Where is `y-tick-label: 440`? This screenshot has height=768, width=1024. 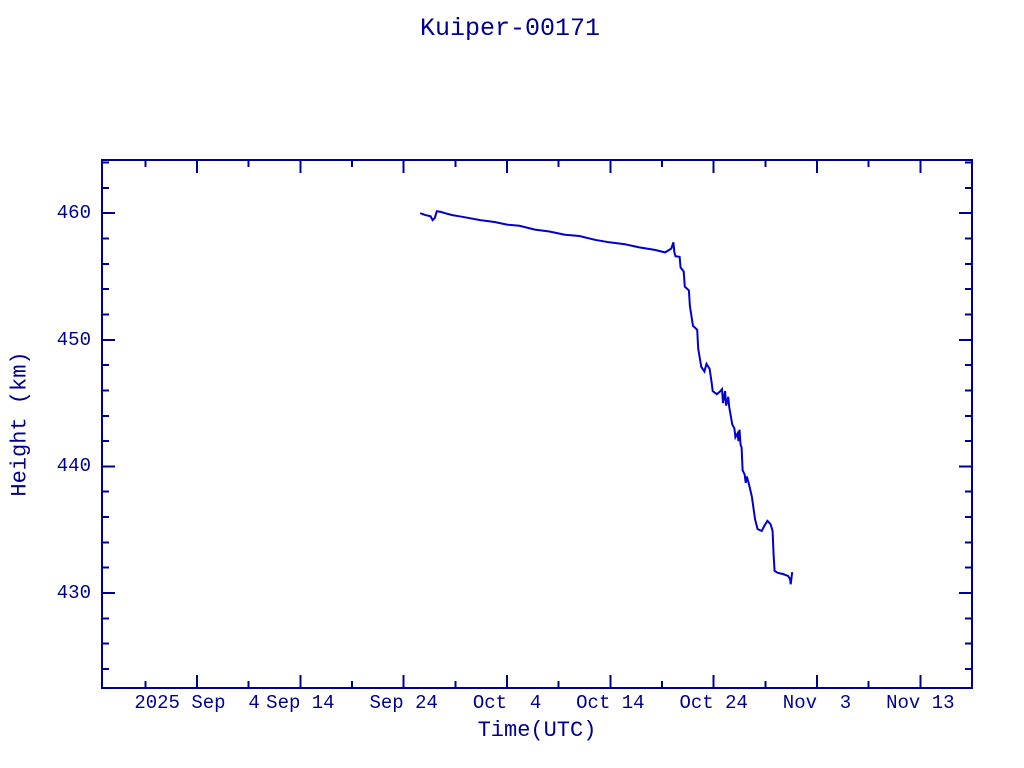 y-tick-label: 440 is located at coordinates (73, 466).